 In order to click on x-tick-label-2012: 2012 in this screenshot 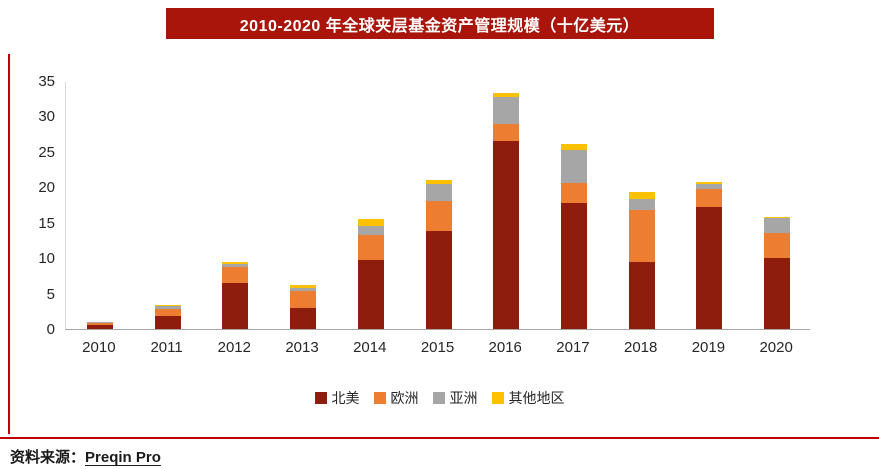, I will do `click(234, 347)`.